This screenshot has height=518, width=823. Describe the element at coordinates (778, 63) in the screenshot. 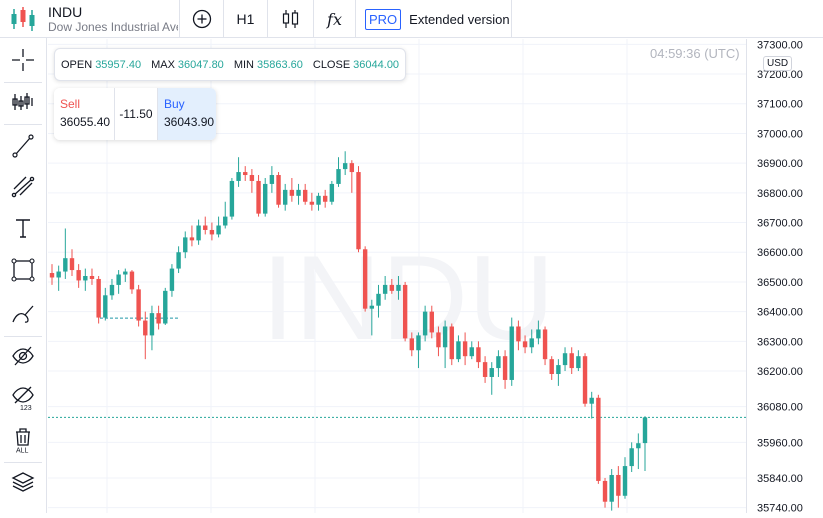

I see `currency-badge: USD` at that location.